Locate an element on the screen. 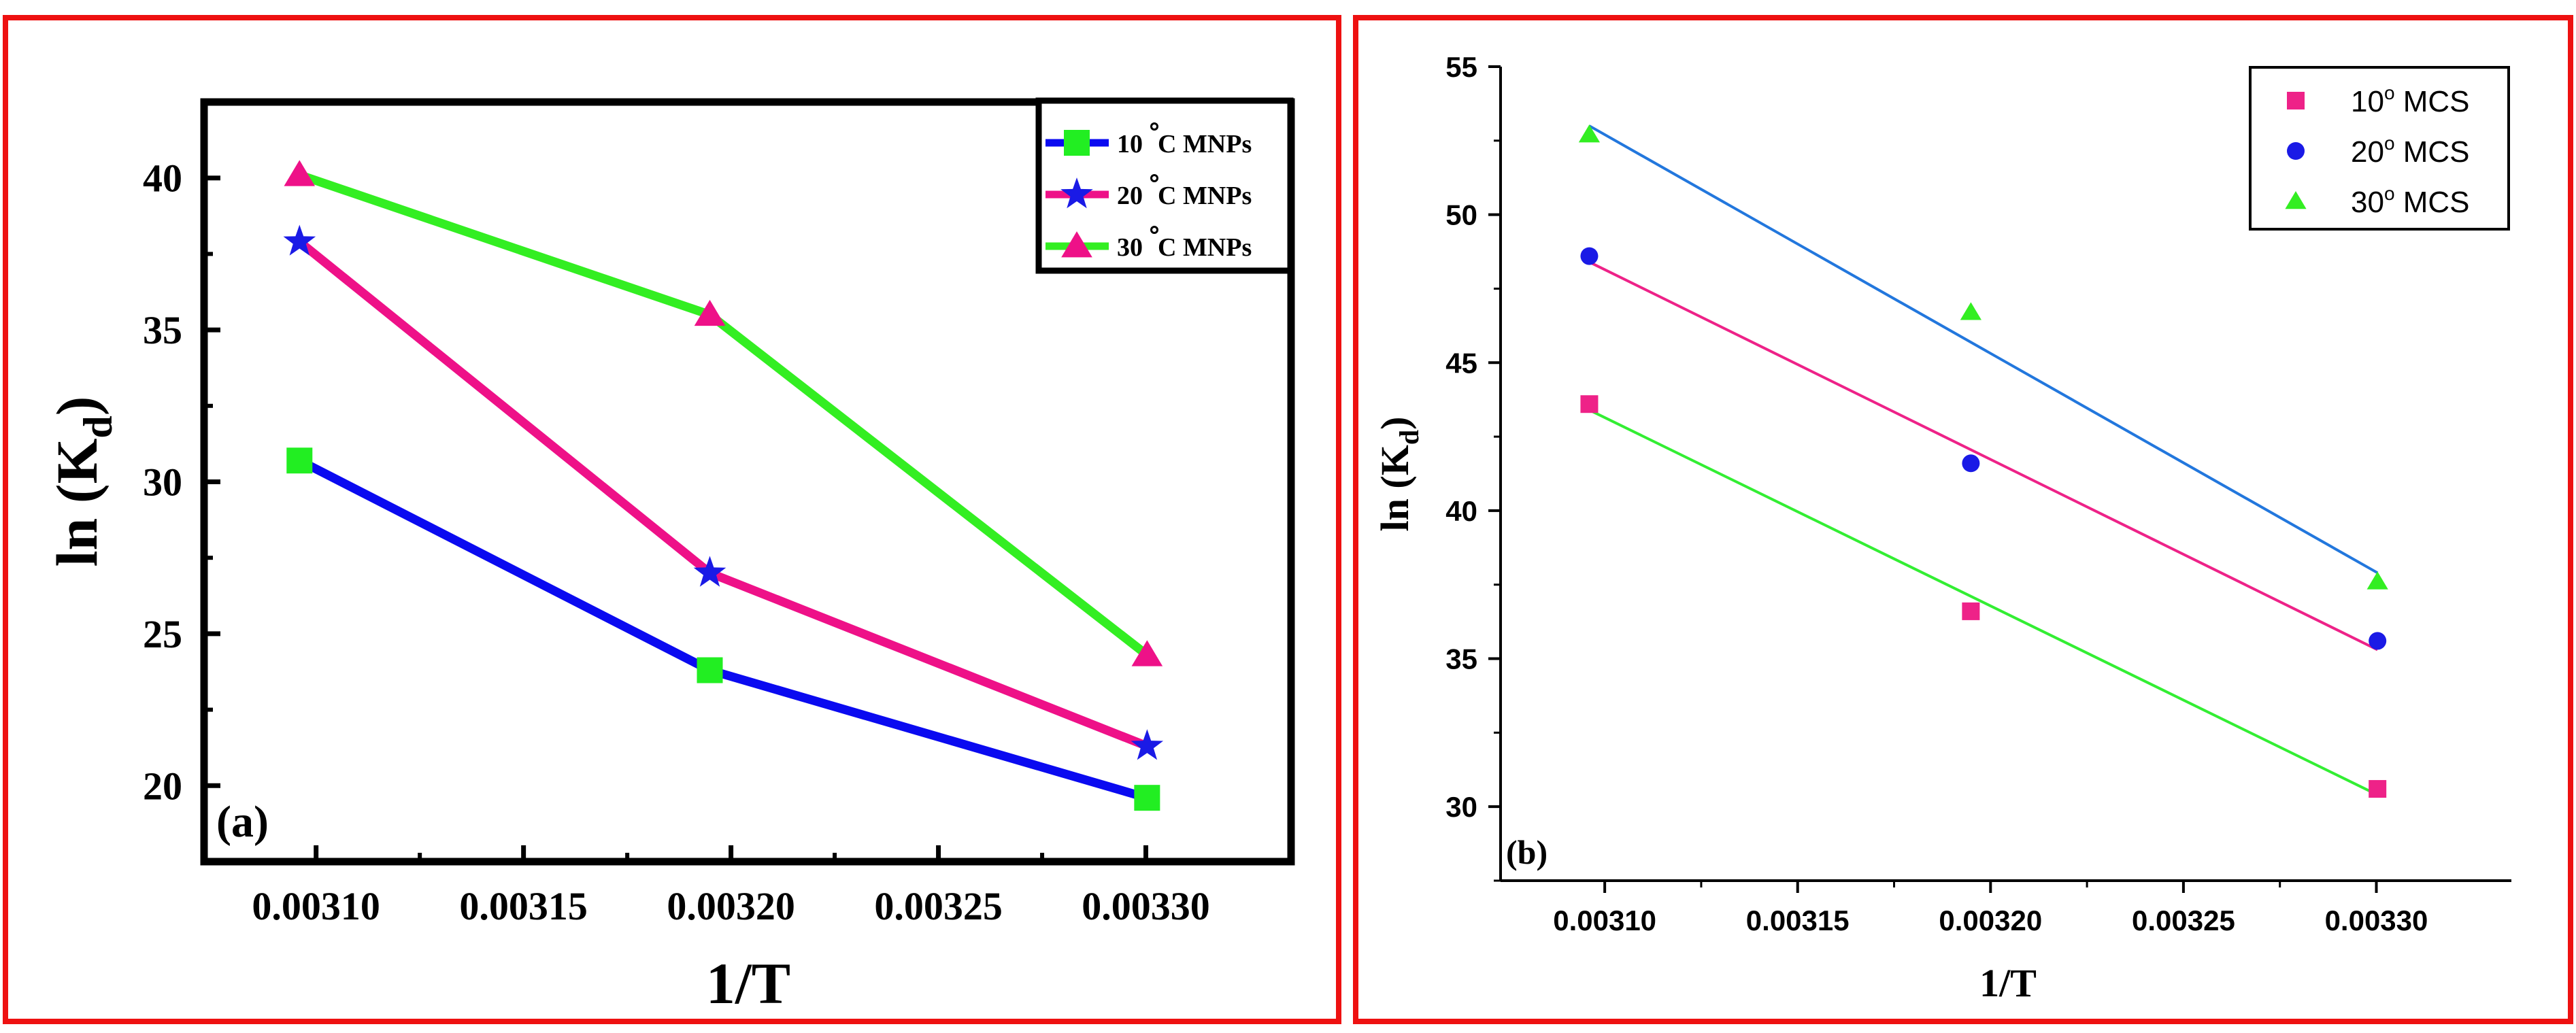 The image size is (2576, 1033). panel-a-x-tick-label: 0.00330 is located at coordinates (1146, 906).